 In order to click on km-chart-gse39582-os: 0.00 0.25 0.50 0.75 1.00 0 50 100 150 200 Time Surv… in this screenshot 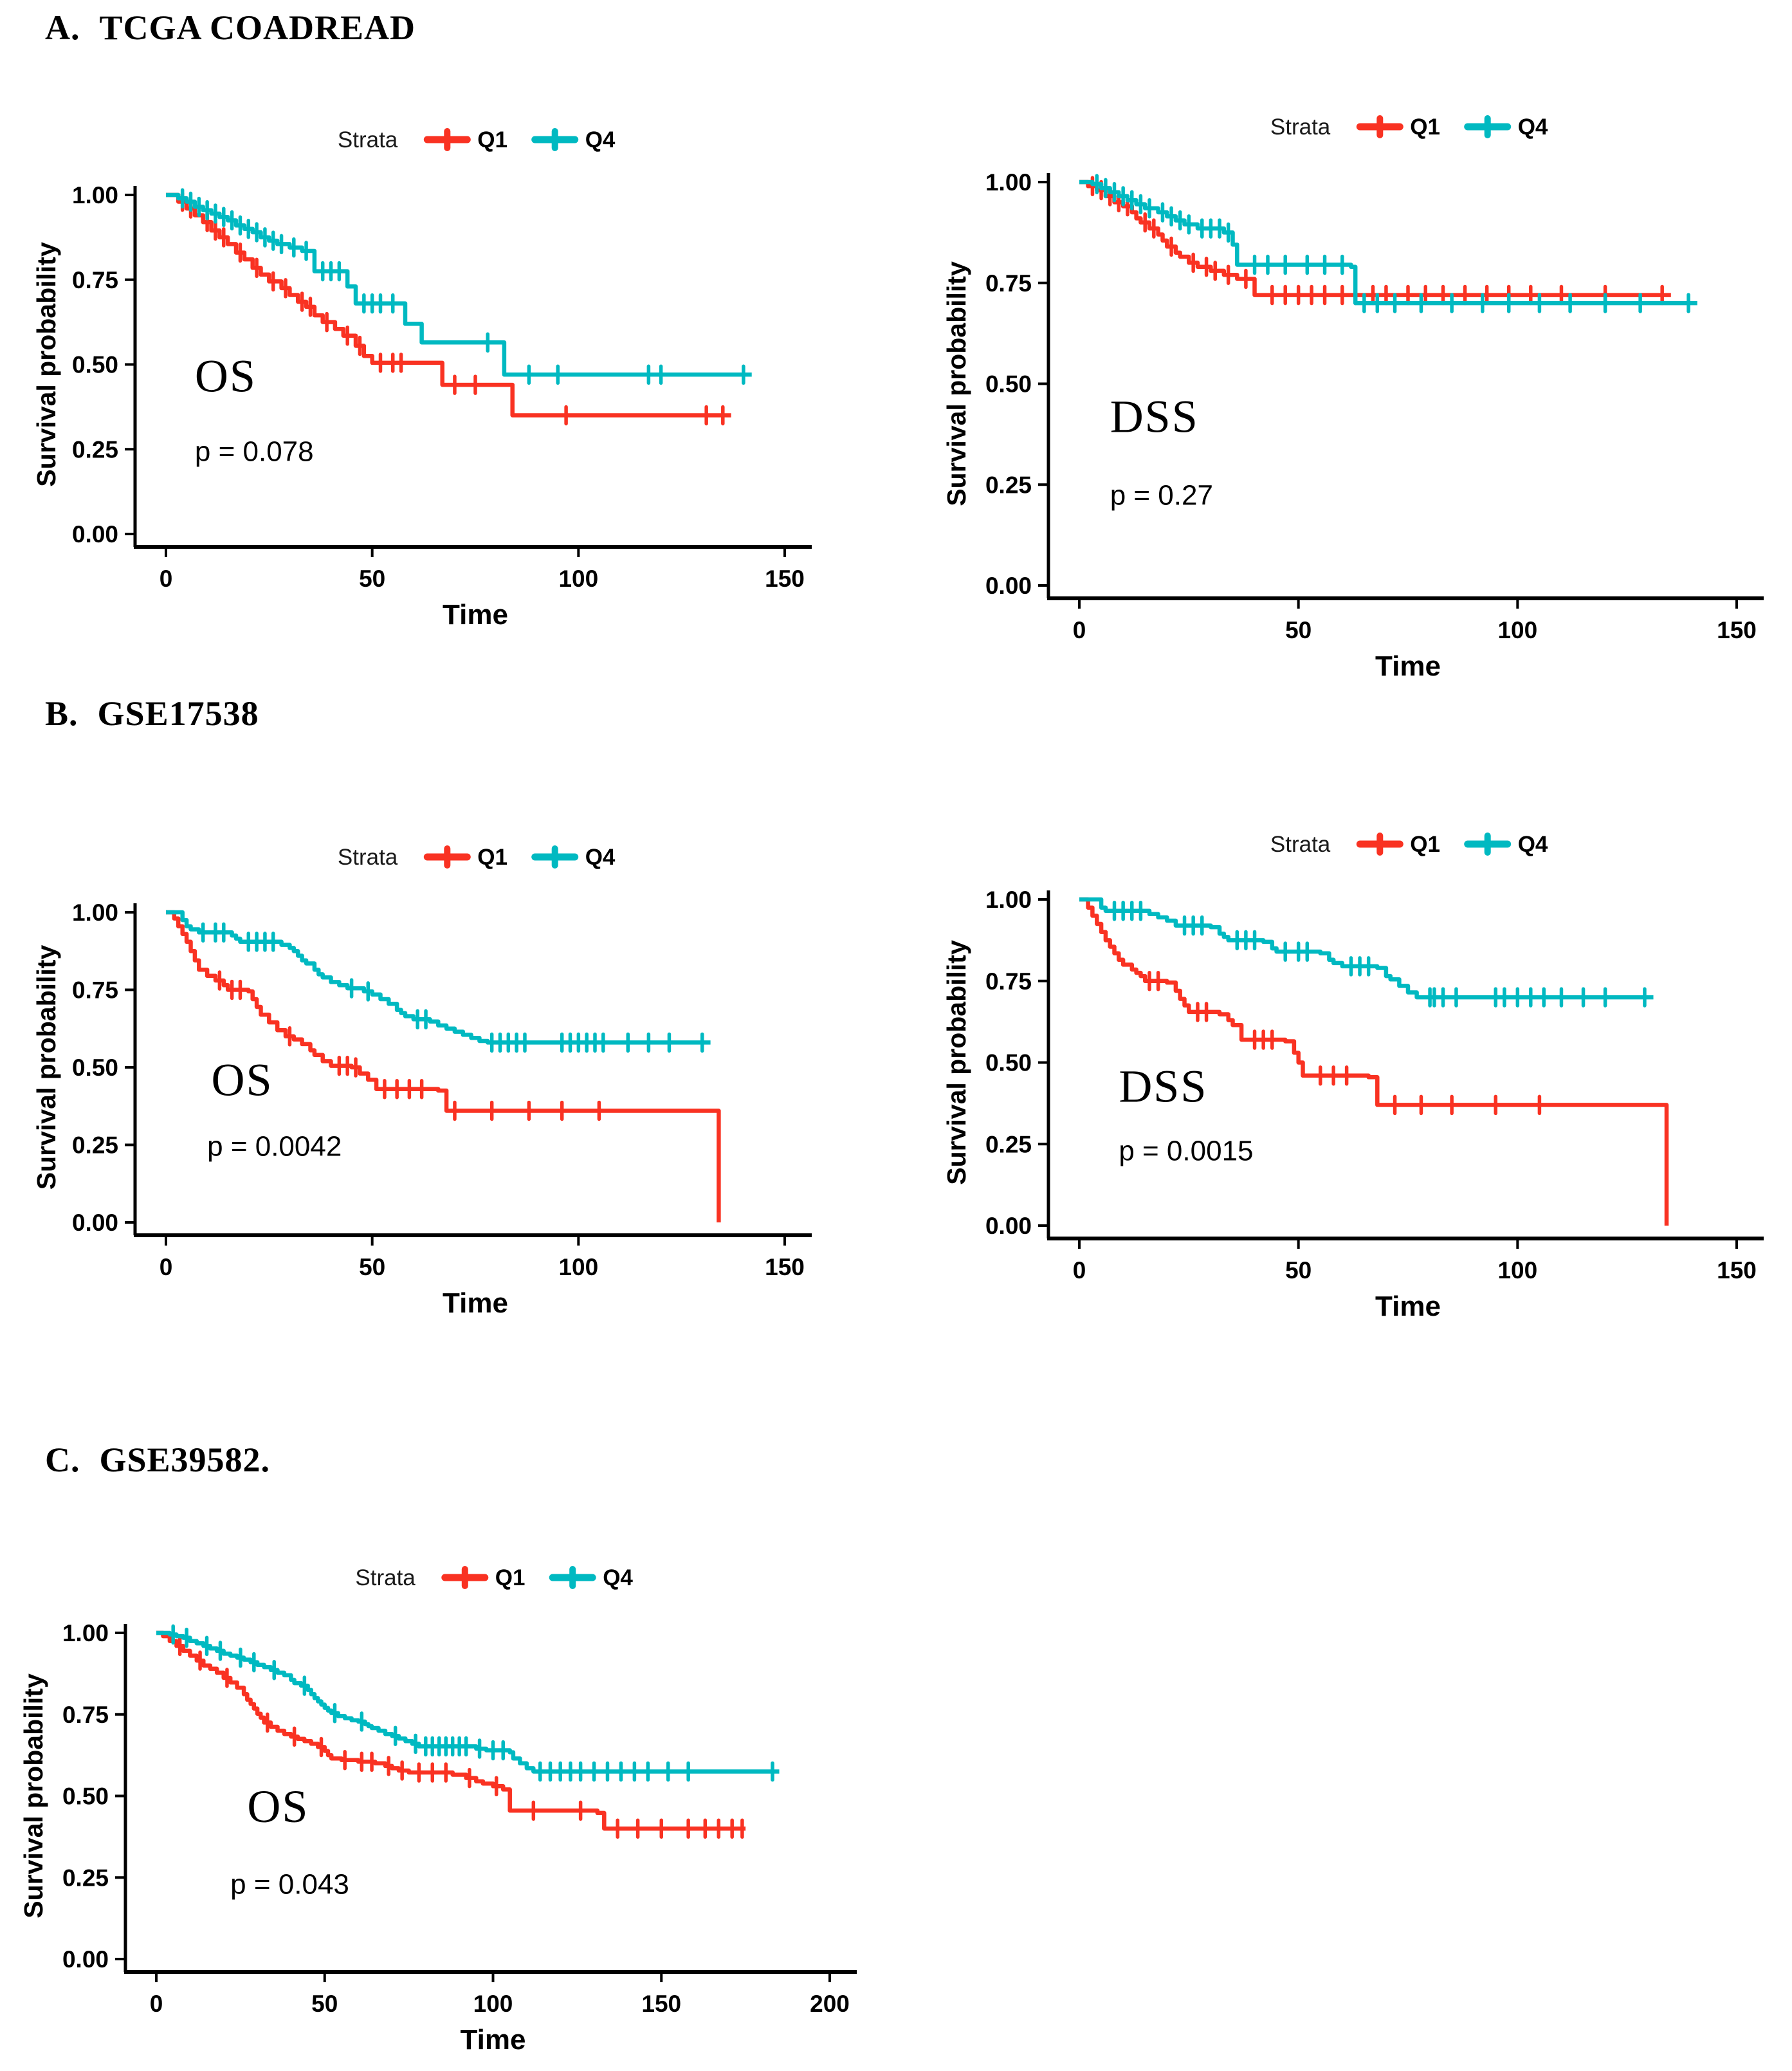, I will do `click(453, 1783)`.